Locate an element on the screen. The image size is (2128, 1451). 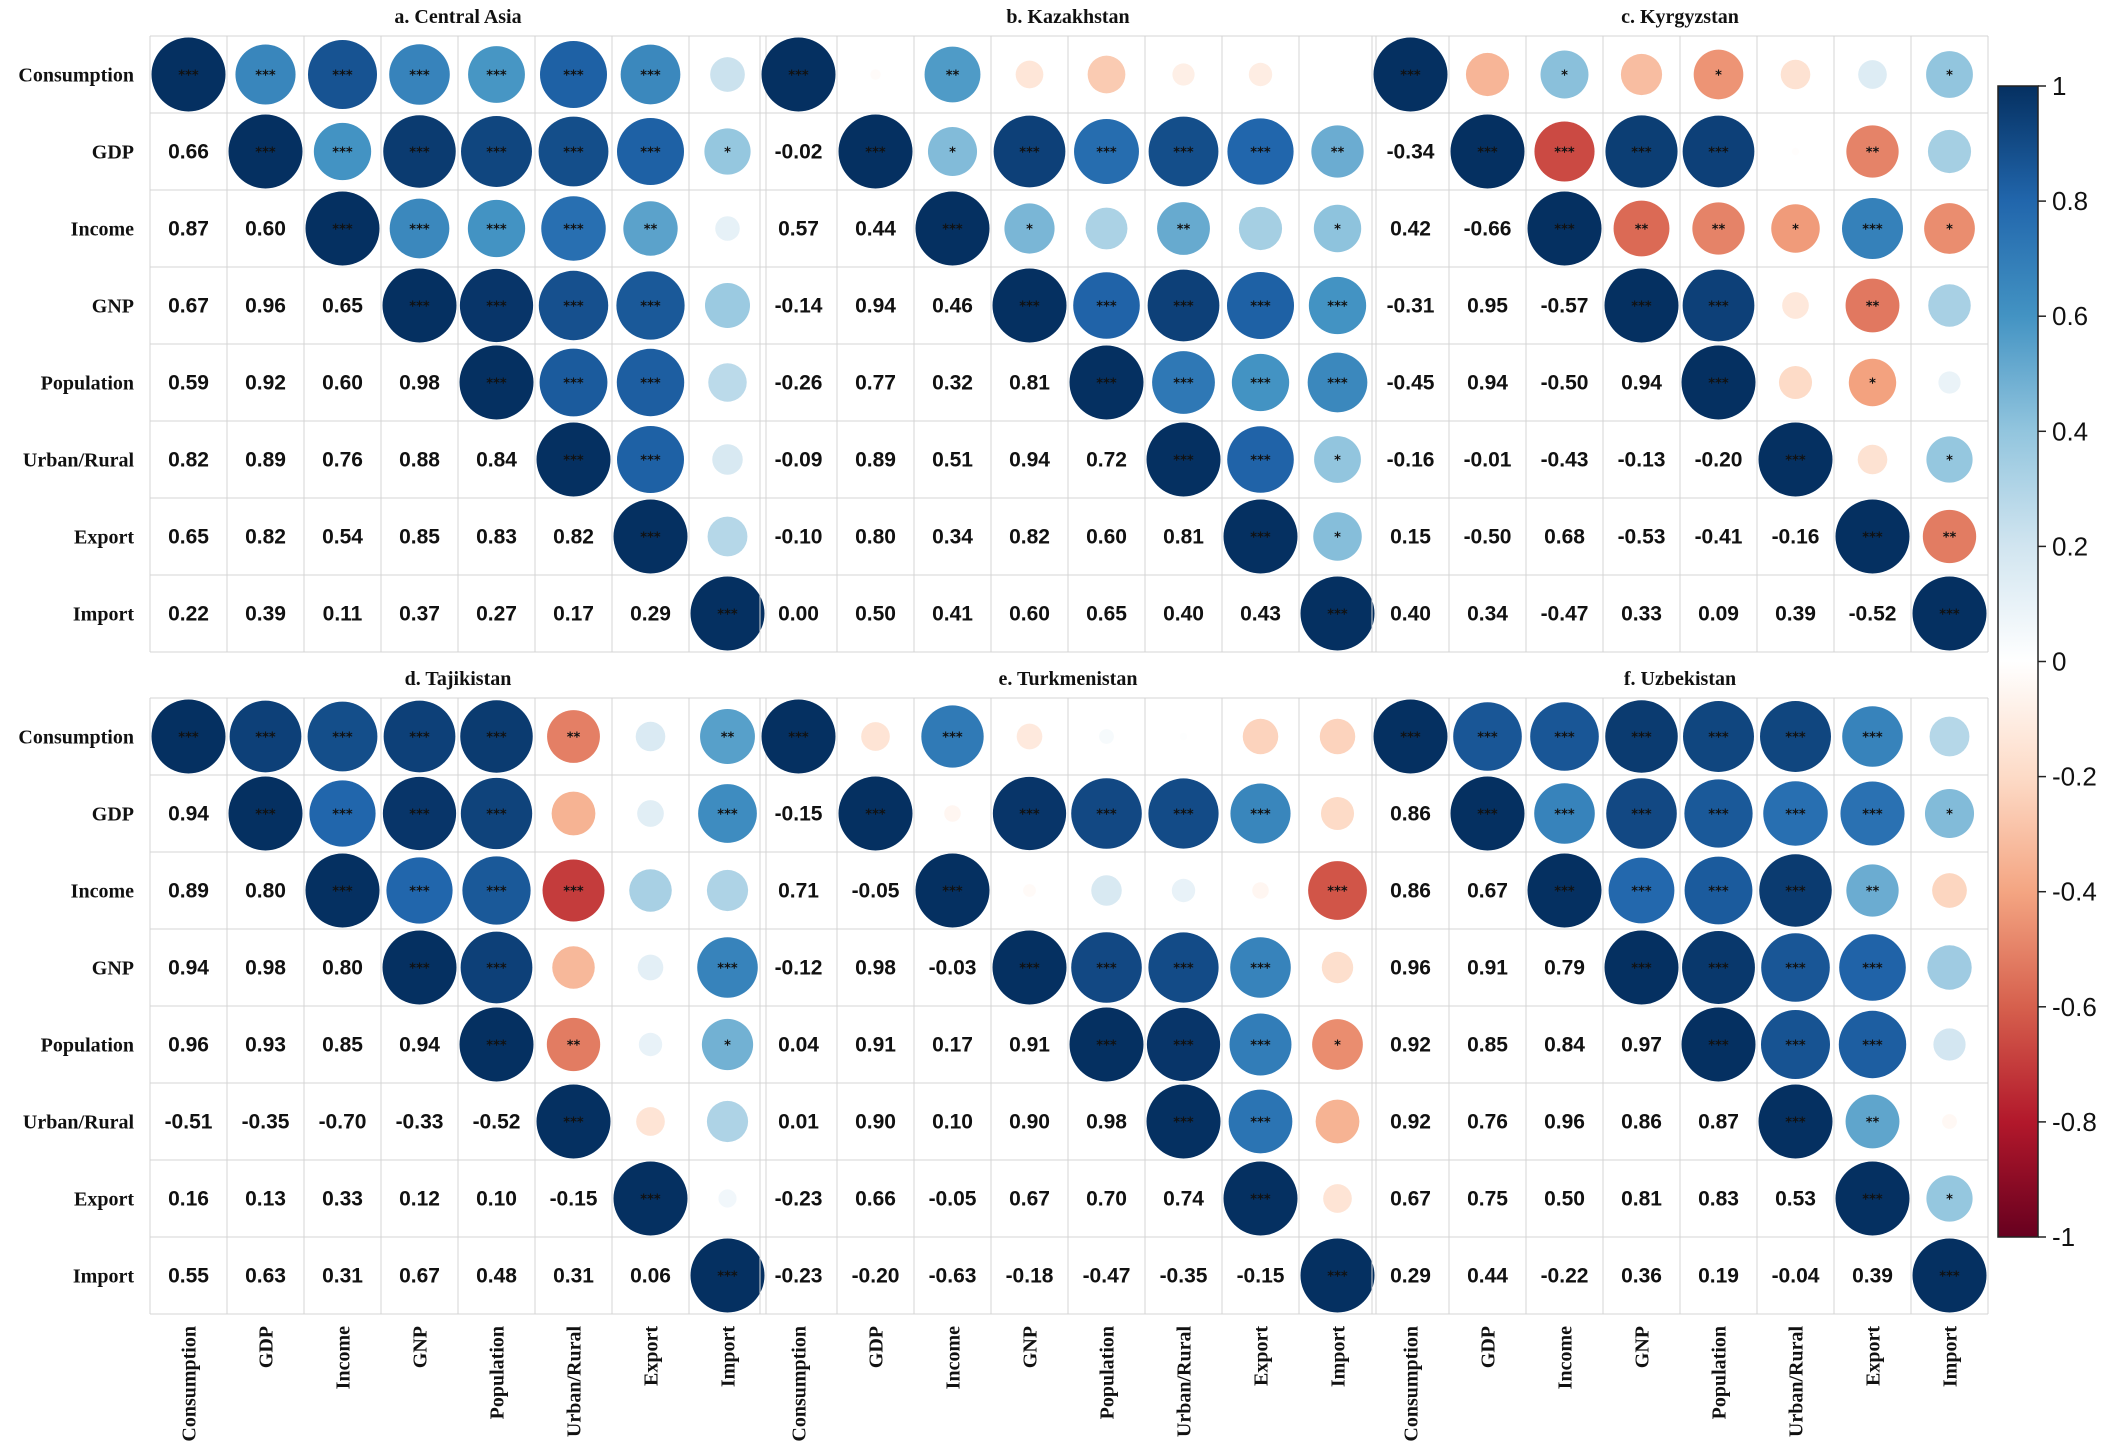
column-label: Import is located at coordinates (1951, 1356).